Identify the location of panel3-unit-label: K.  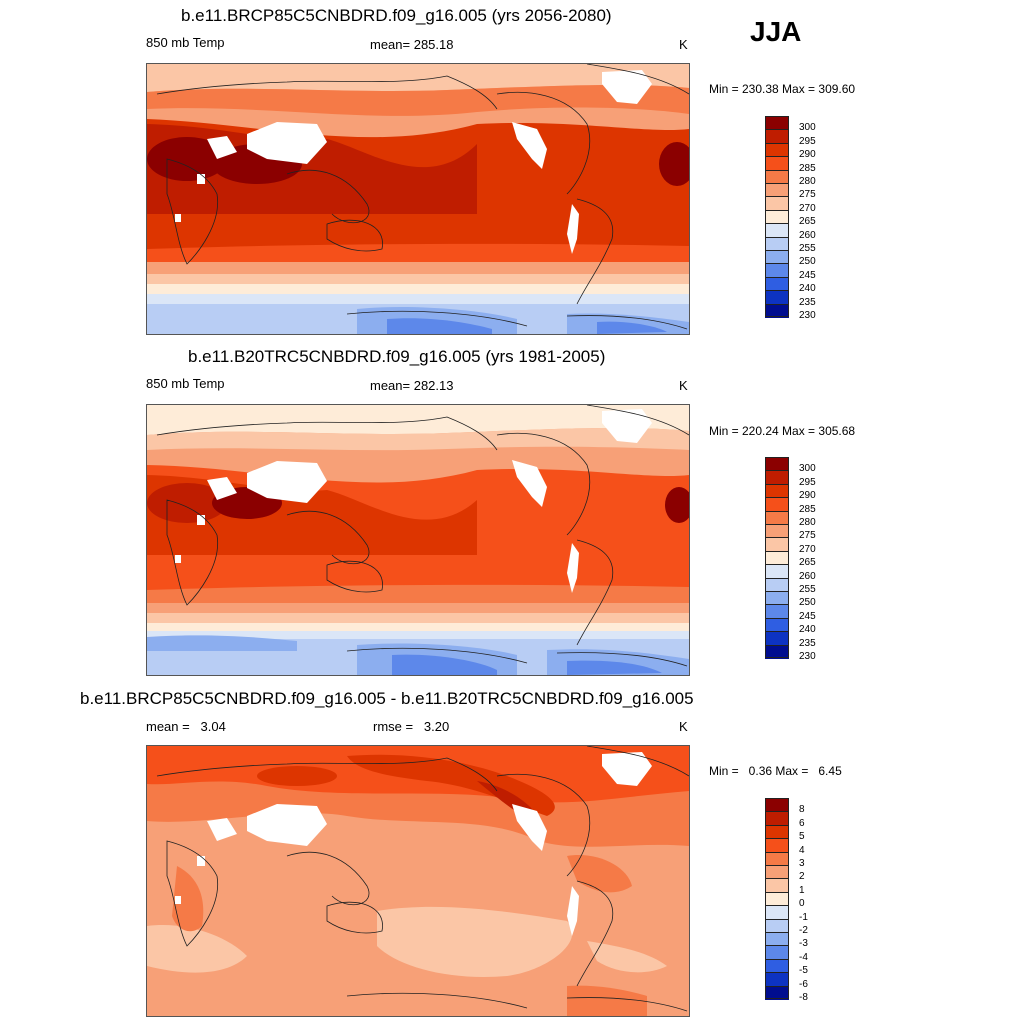
(683, 726).